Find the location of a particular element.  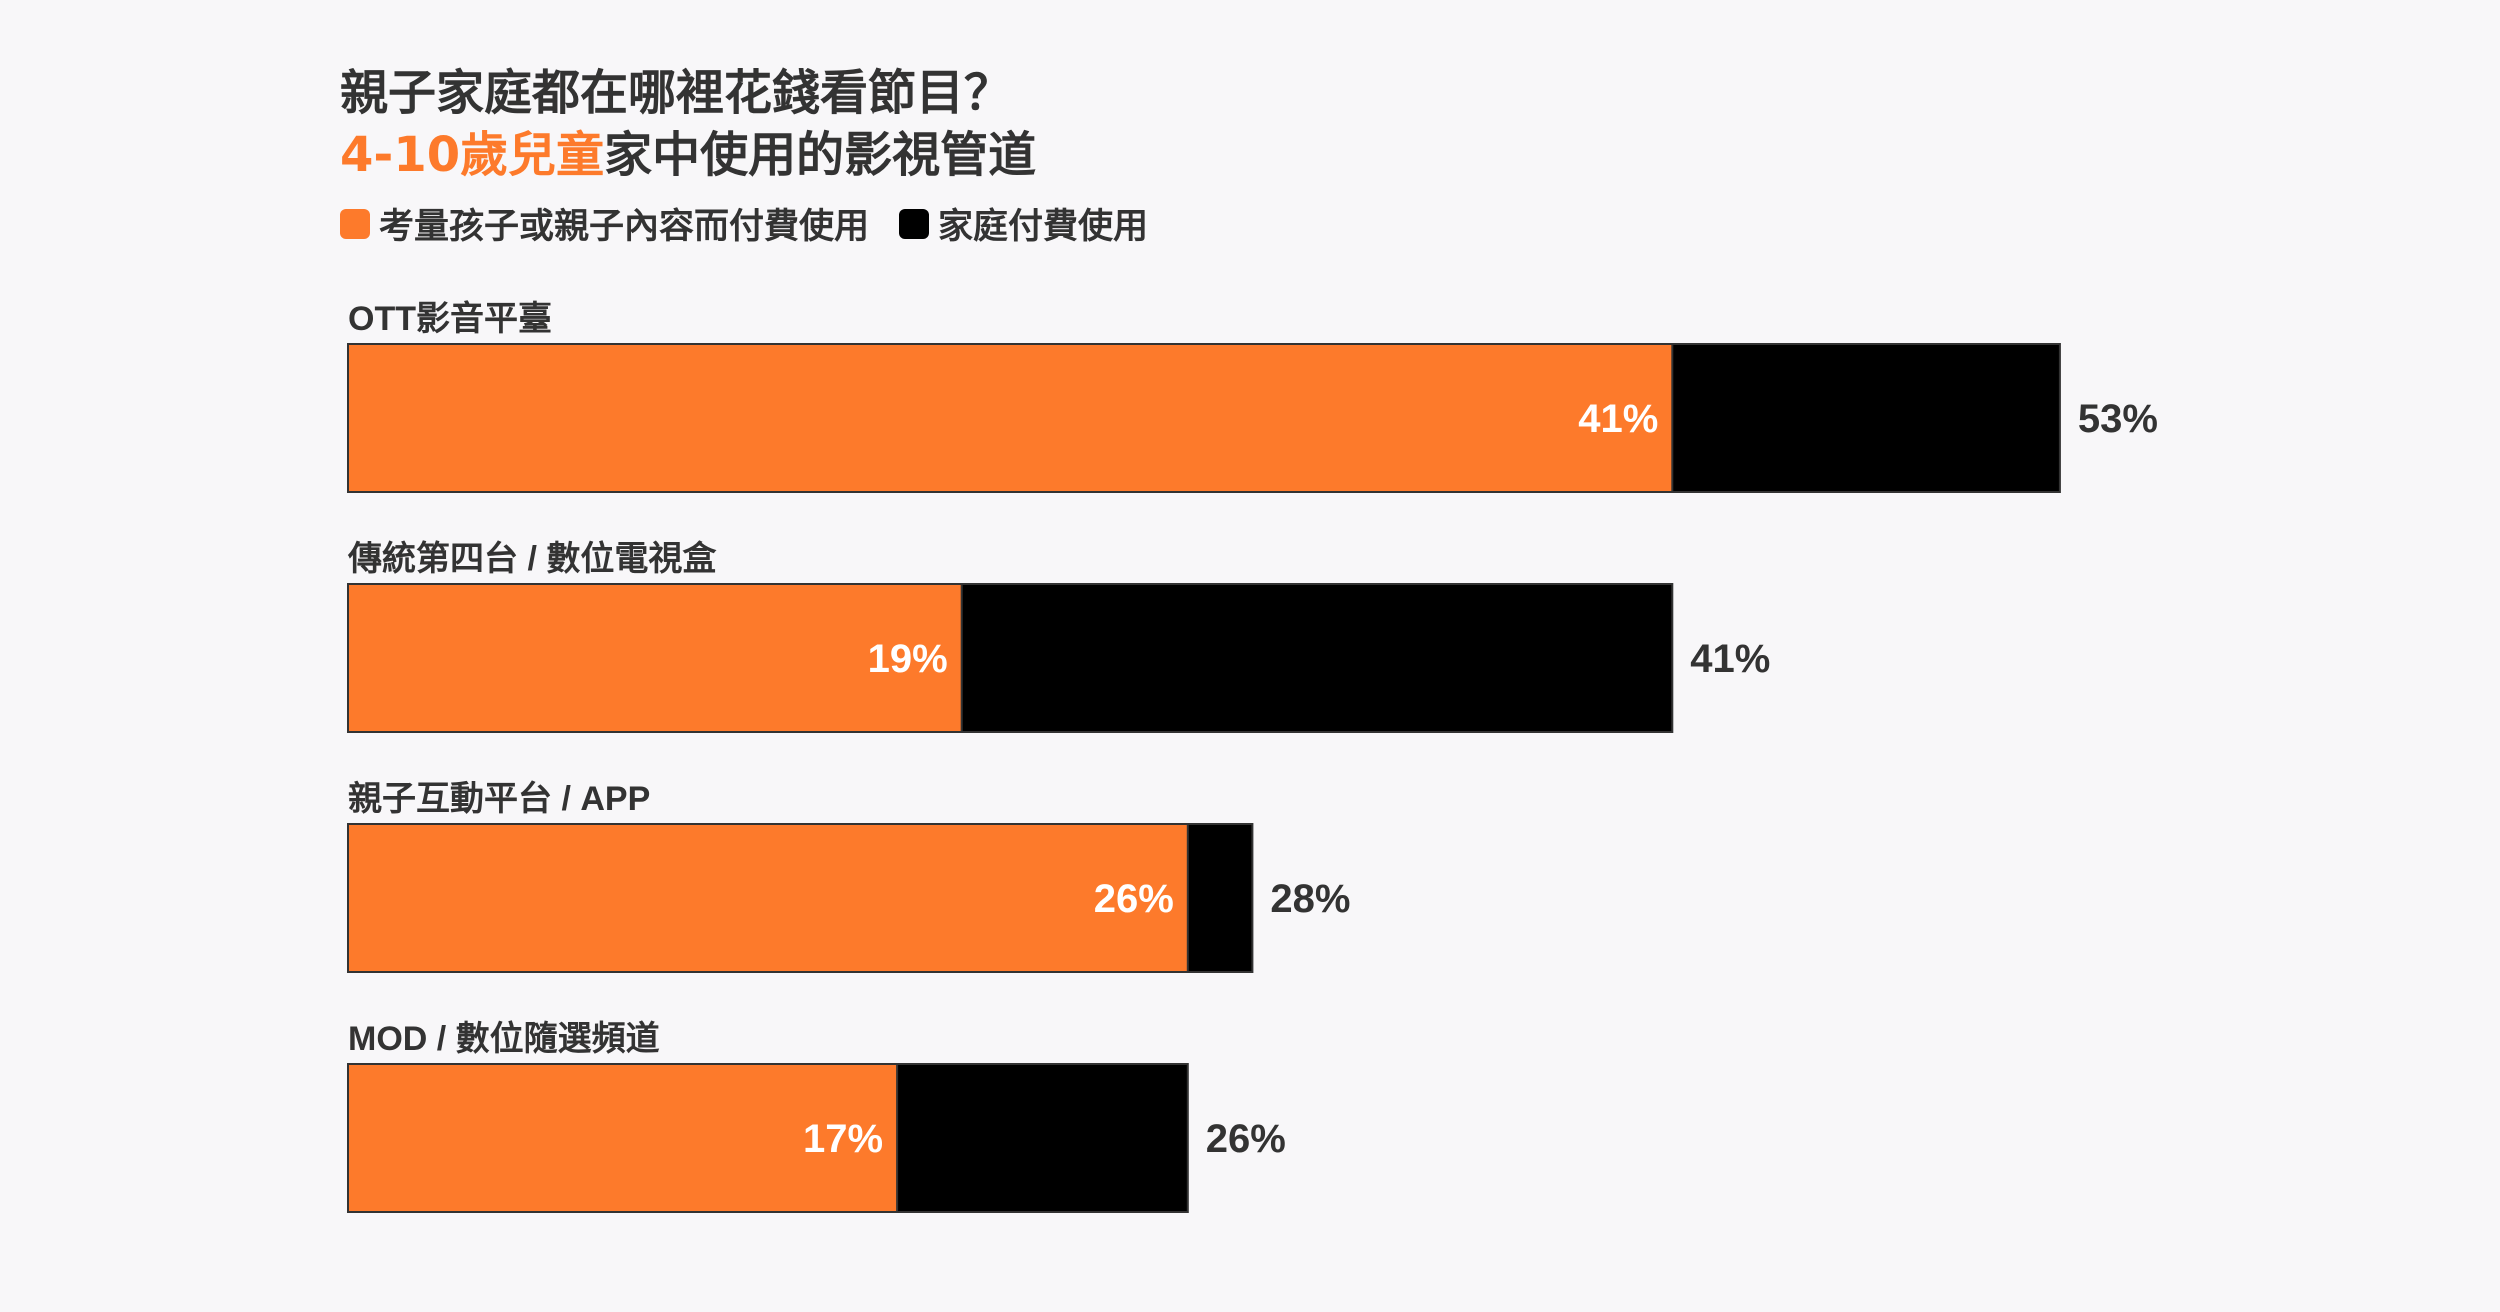

value-label-child-paid: 26% is located at coordinates (1134, 899).